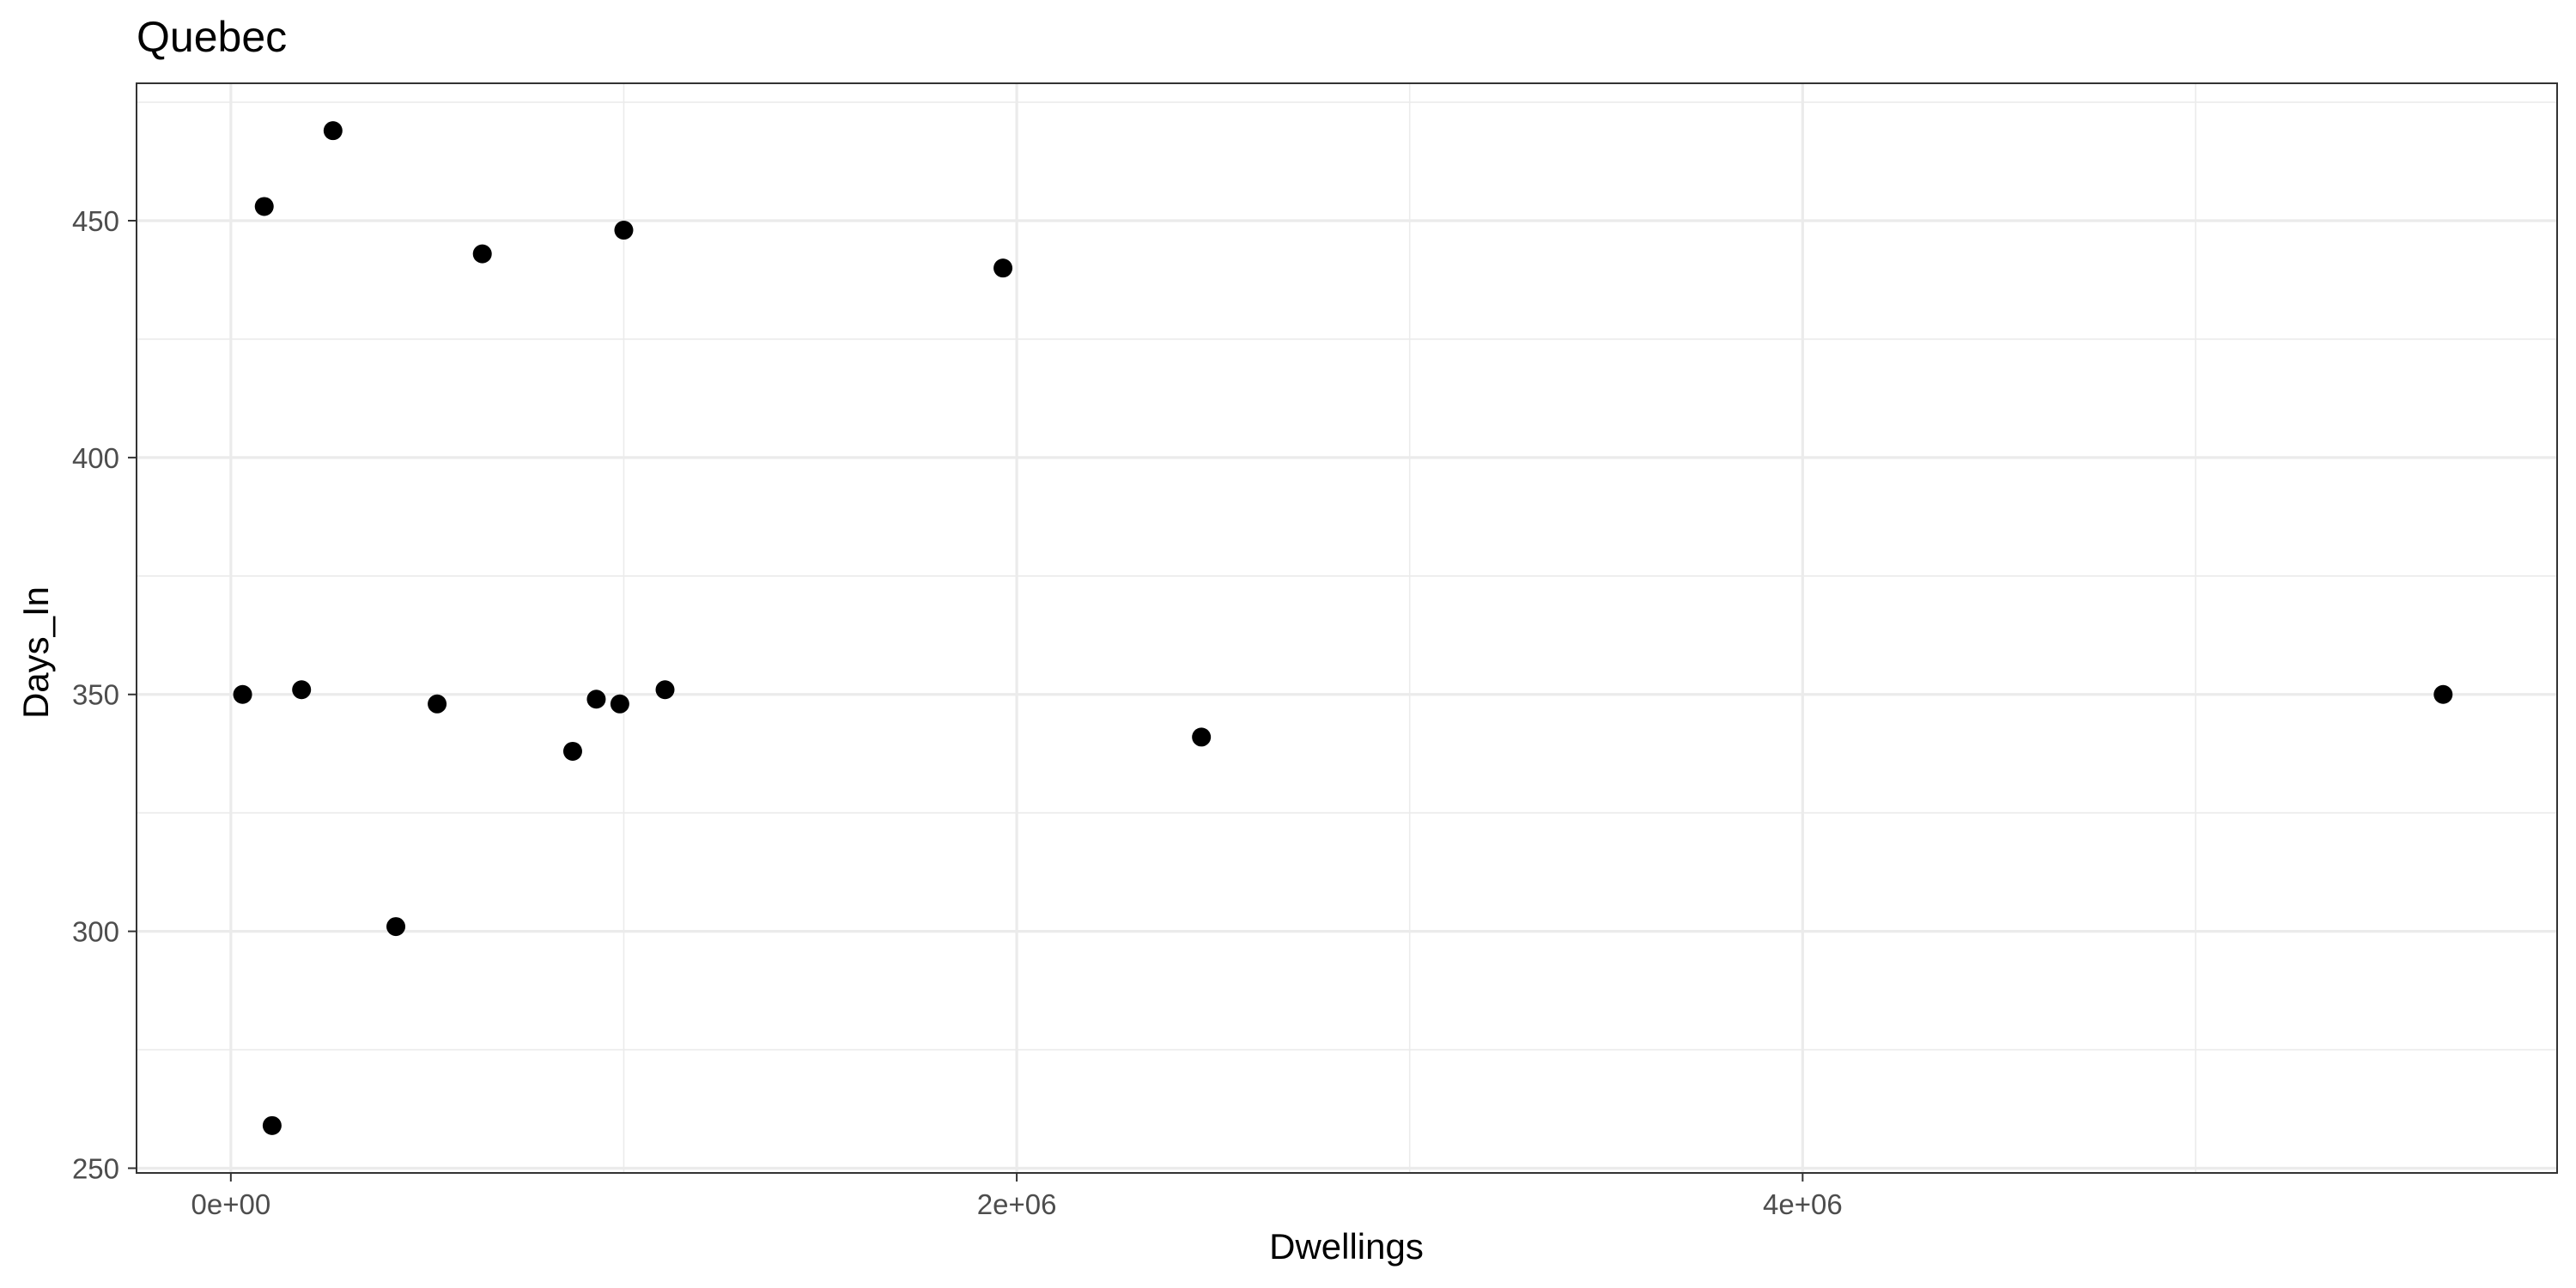  What do you see at coordinates (1346, 1246) in the screenshot?
I see `x-axis-title: Dwellings` at bounding box center [1346, 1246].